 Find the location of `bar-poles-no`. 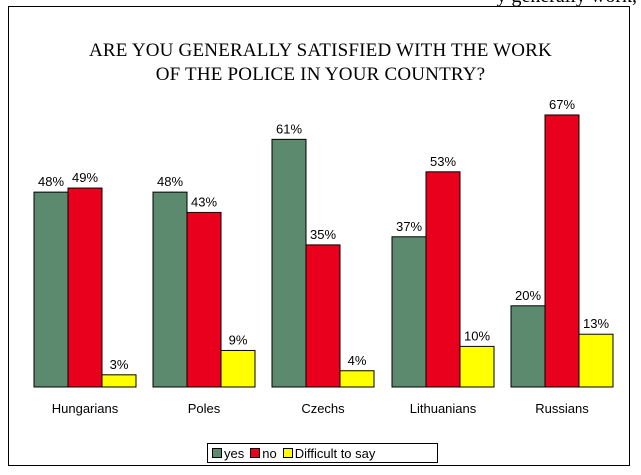

bar-poles-no is located at coordinates (204, 299).